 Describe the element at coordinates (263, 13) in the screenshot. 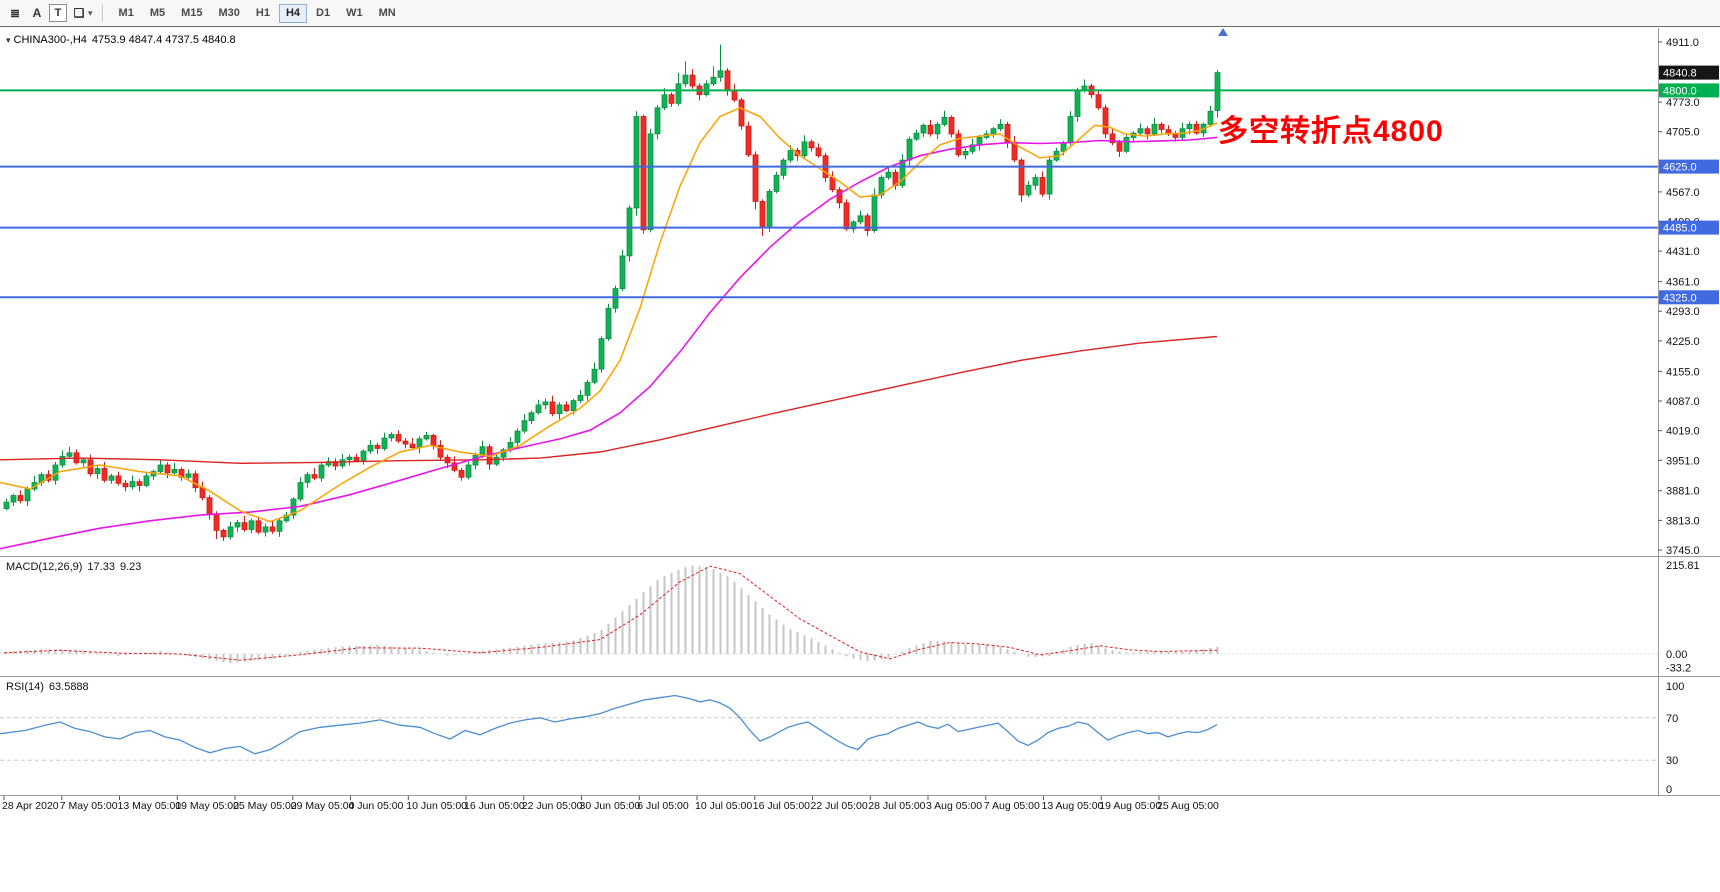

I see `timeframe-button-h1: H1` at that location.